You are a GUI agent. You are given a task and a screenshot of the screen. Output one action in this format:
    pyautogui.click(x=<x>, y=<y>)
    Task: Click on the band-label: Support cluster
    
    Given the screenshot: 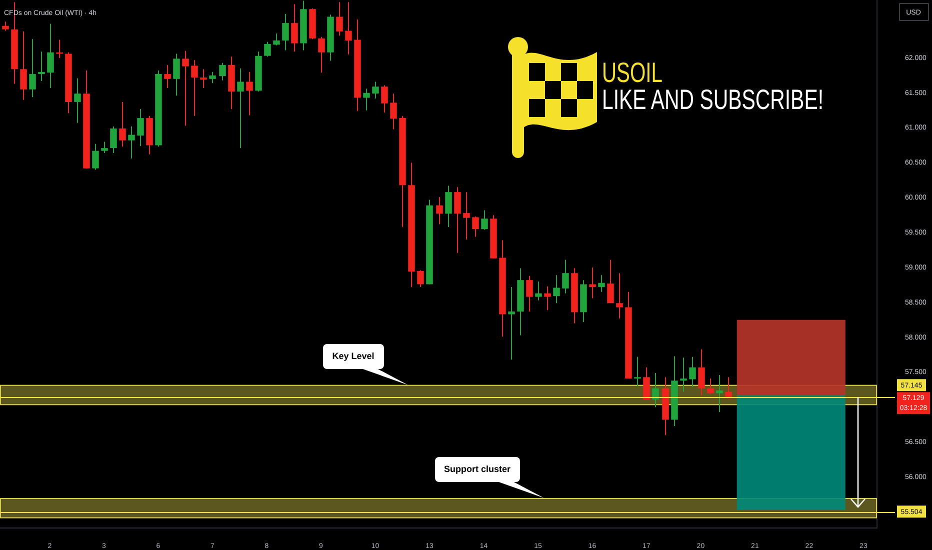 What is the action you would take?
    pyautogui.click(x=477, y=469)
    